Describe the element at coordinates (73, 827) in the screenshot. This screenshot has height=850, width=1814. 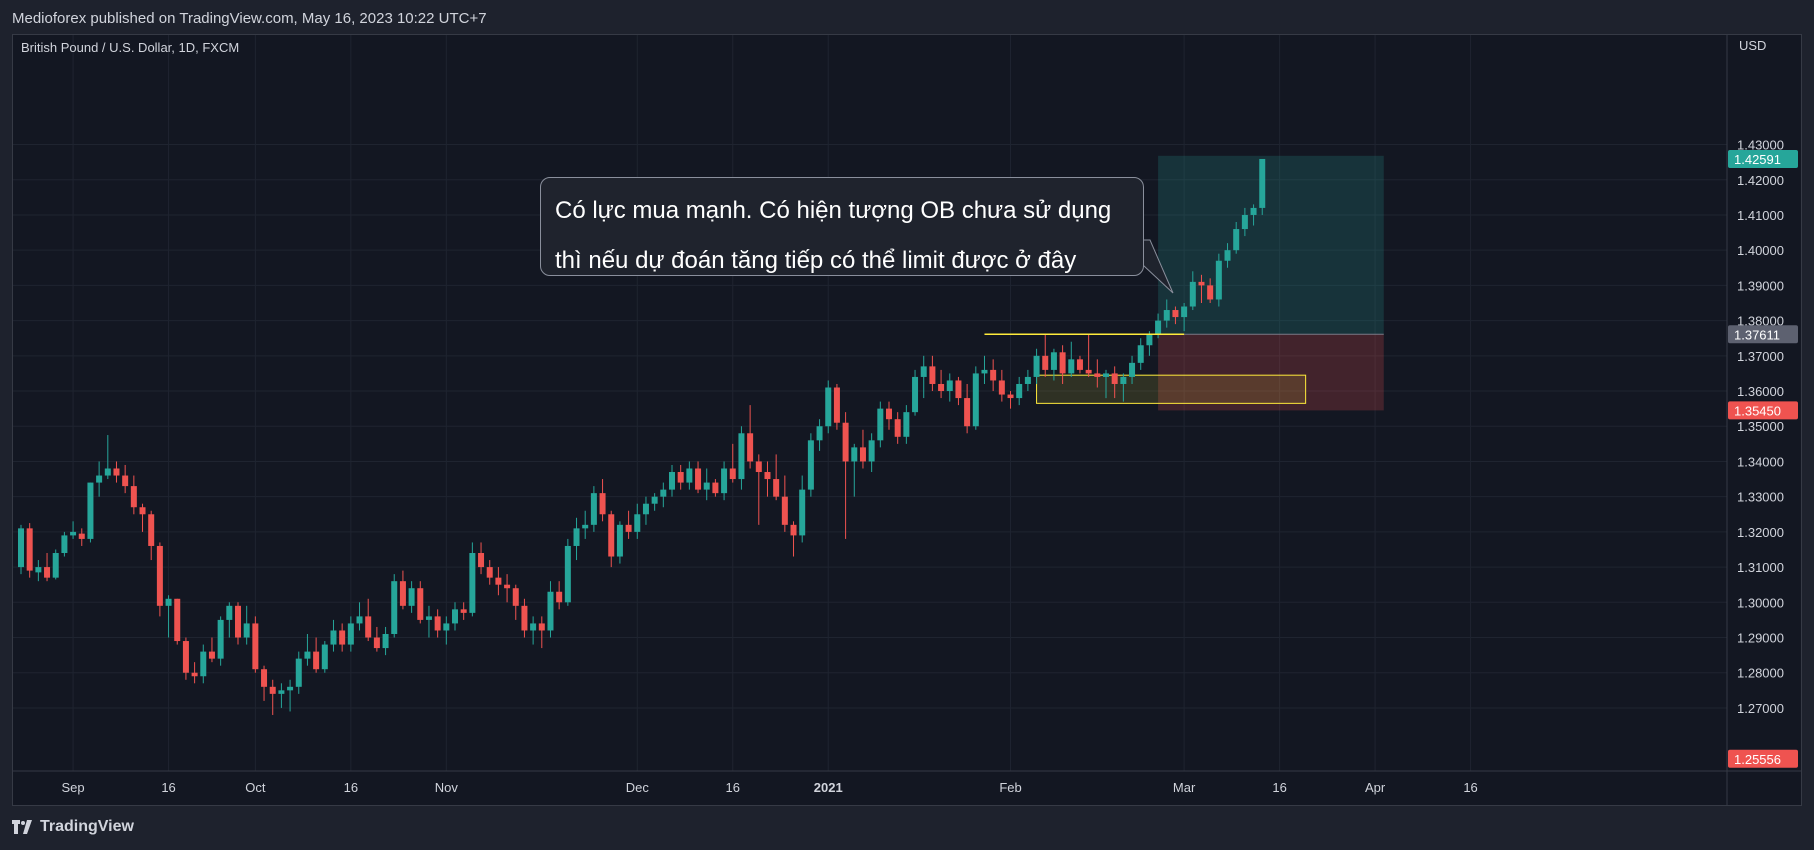
I see `tradingview-footer: TradingView` at that location.